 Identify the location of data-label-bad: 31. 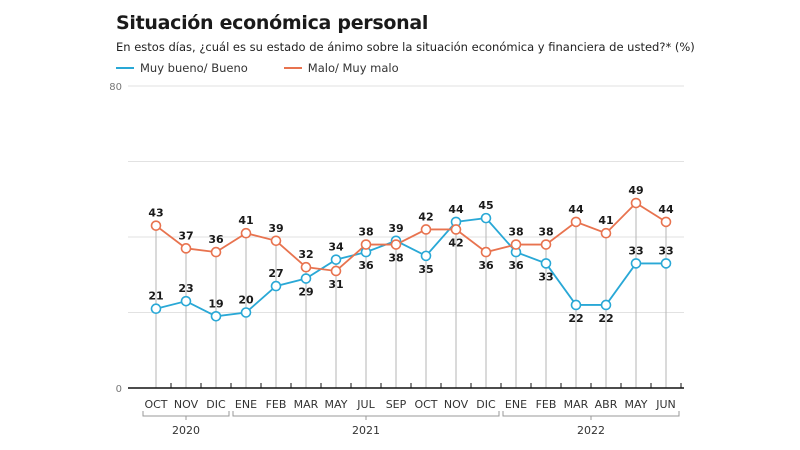
(335, 284).